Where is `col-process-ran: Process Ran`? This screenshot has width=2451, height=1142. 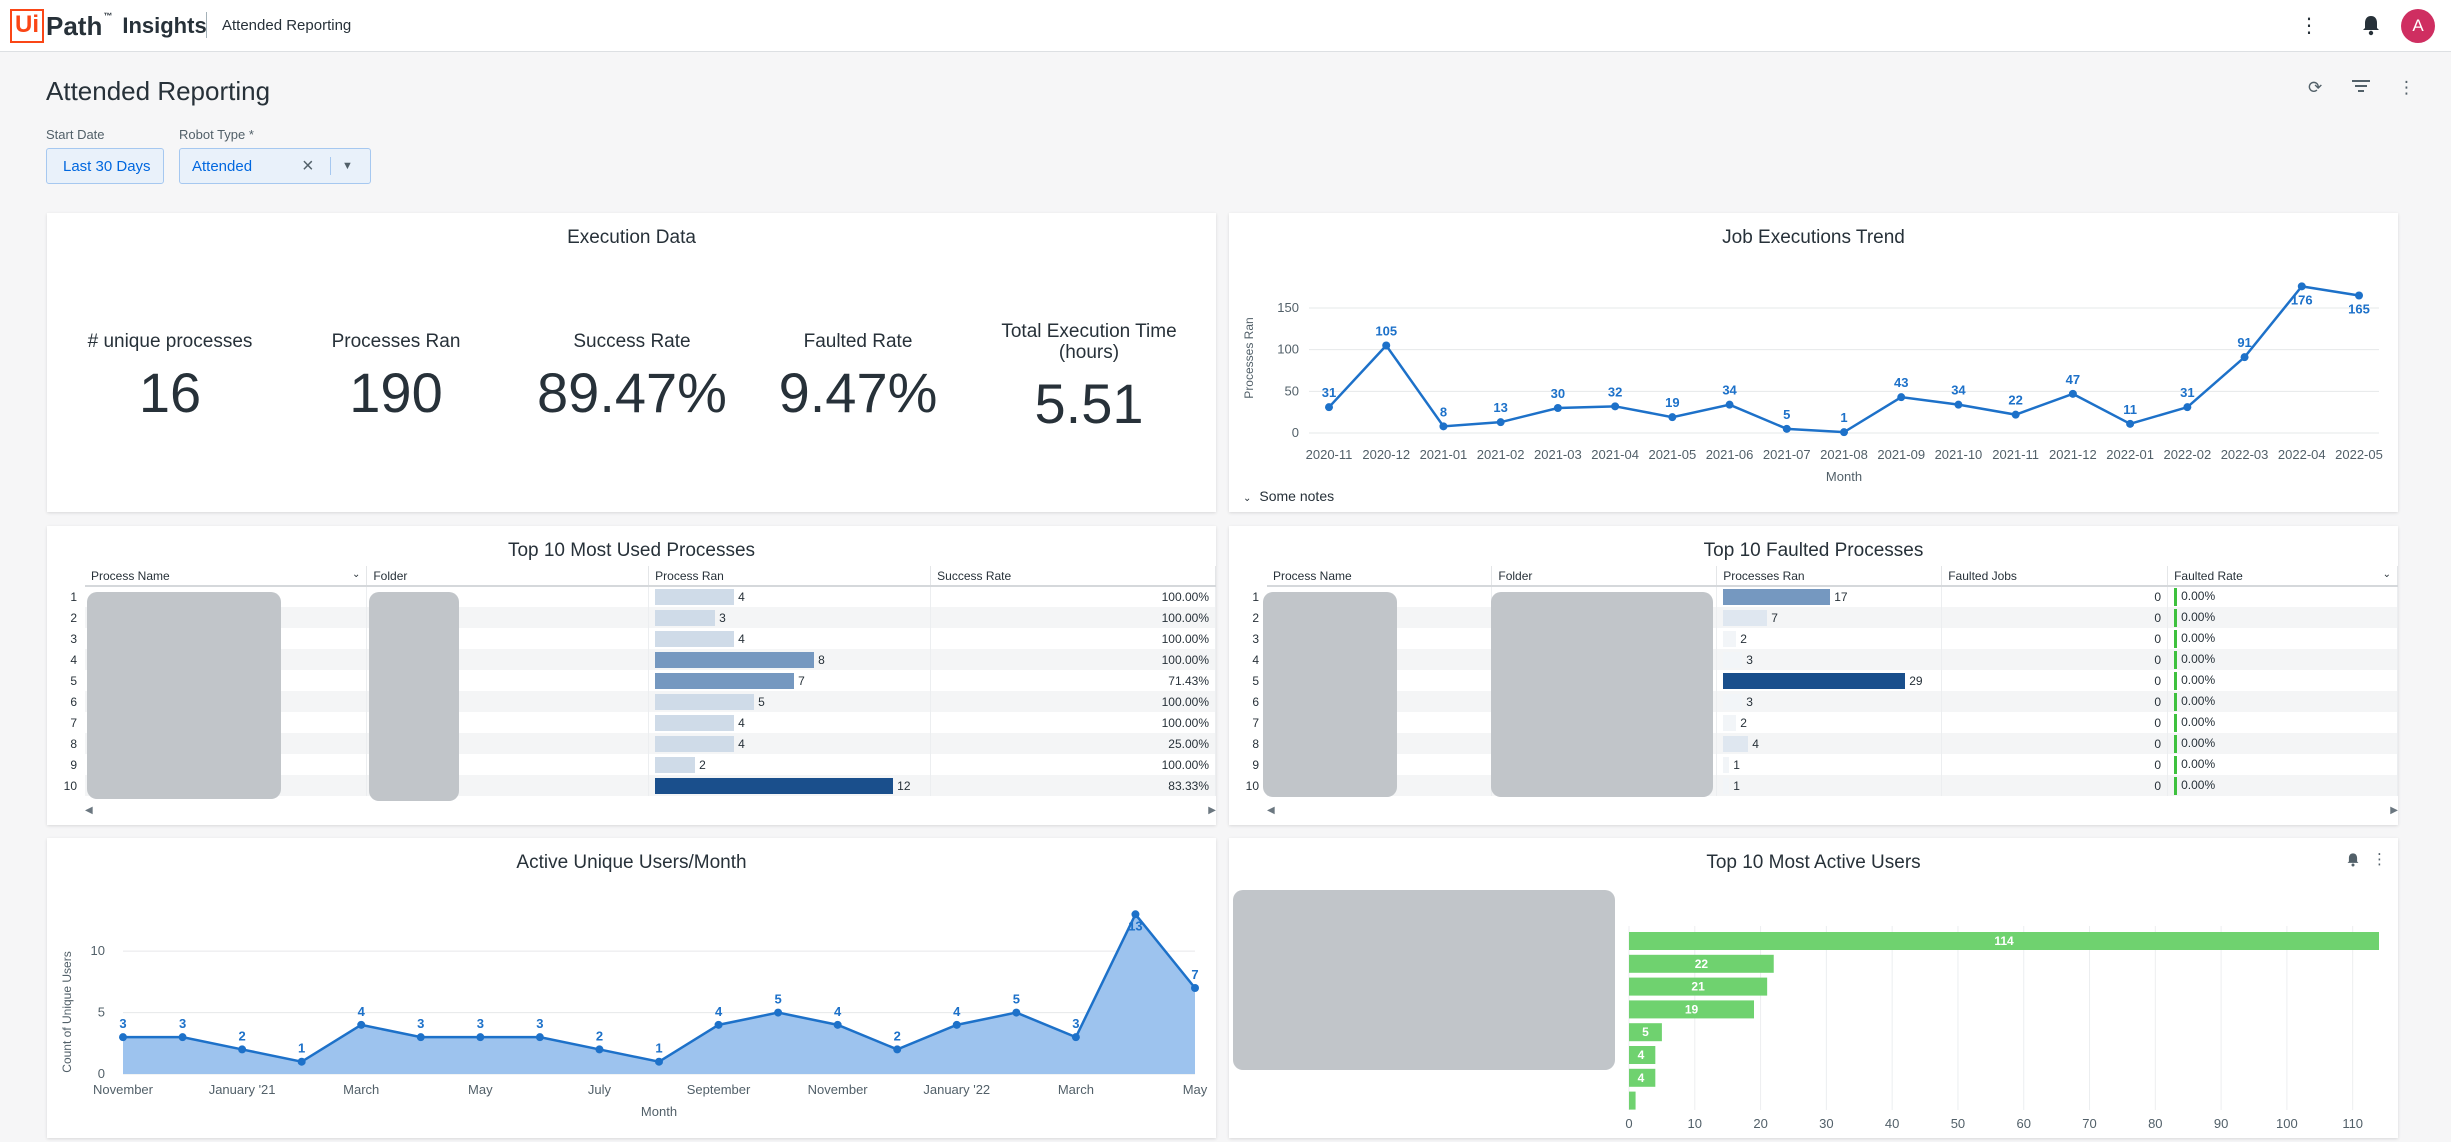 col-process-ran: Process Ran is located at coordinates (790, 576).